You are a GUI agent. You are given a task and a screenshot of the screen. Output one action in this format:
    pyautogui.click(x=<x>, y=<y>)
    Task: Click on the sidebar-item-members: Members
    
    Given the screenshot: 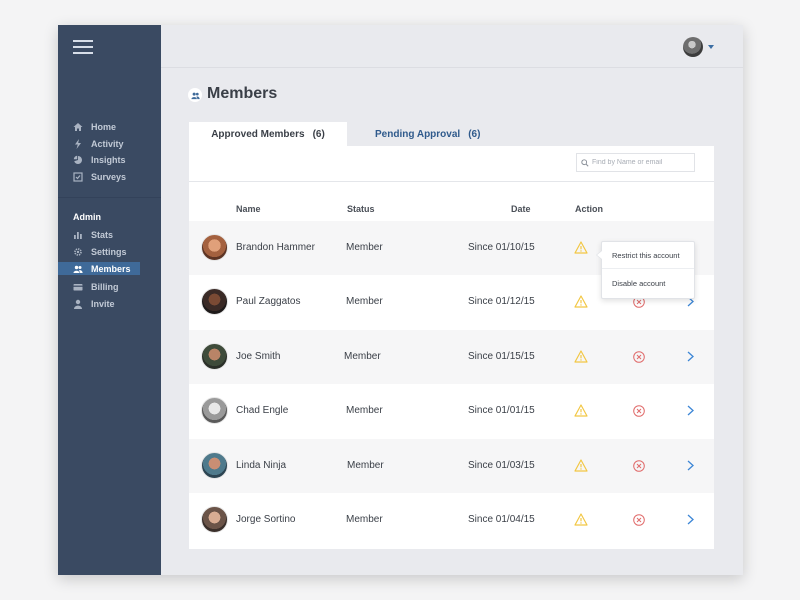 What is the action you would take?
    pyautogui.click(x=99, y=268)
    